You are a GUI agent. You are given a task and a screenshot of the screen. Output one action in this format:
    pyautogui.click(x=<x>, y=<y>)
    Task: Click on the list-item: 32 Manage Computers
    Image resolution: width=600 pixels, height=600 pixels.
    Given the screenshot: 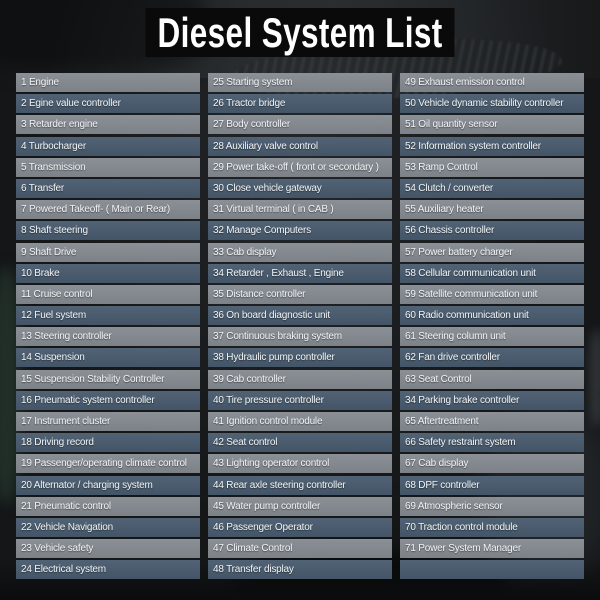 What is the action you would take?
    pyautogui.click(x=300, y=231)
    